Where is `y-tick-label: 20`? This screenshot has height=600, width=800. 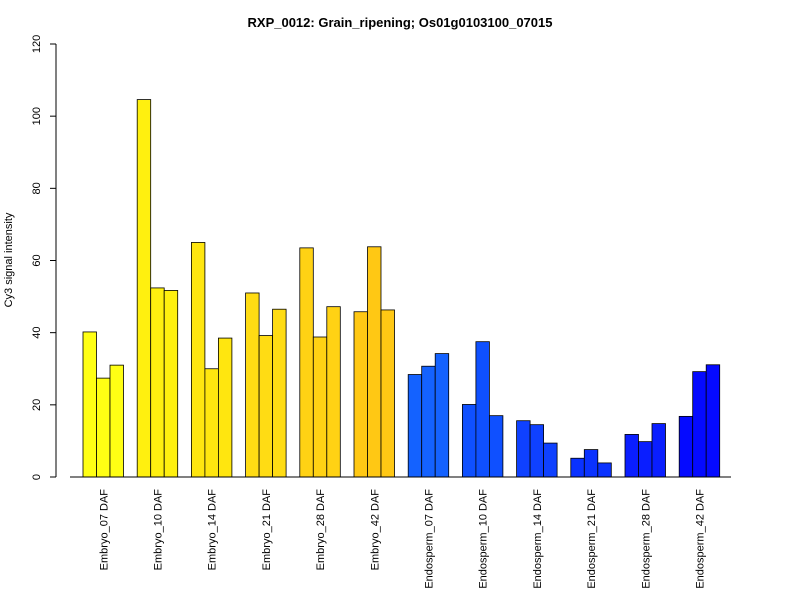 y-tick-label: 20 is located at coordinates (37, 405).